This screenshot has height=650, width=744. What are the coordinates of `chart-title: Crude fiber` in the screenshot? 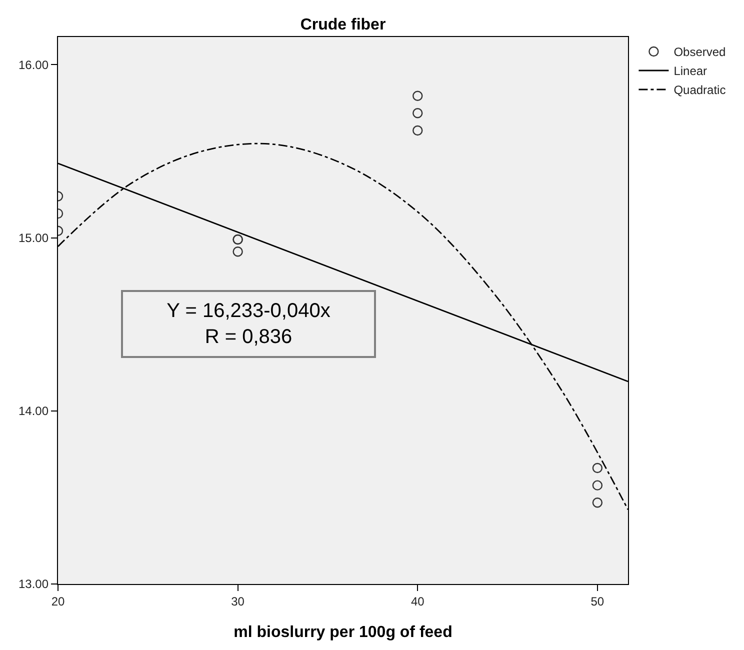 It's located at (343, 25).